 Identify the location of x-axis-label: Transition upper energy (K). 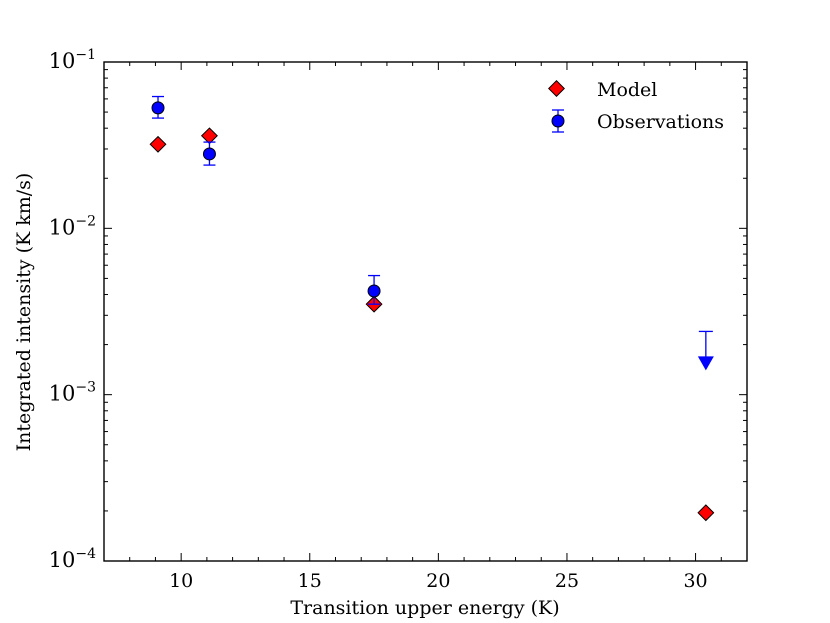
(424, 608).